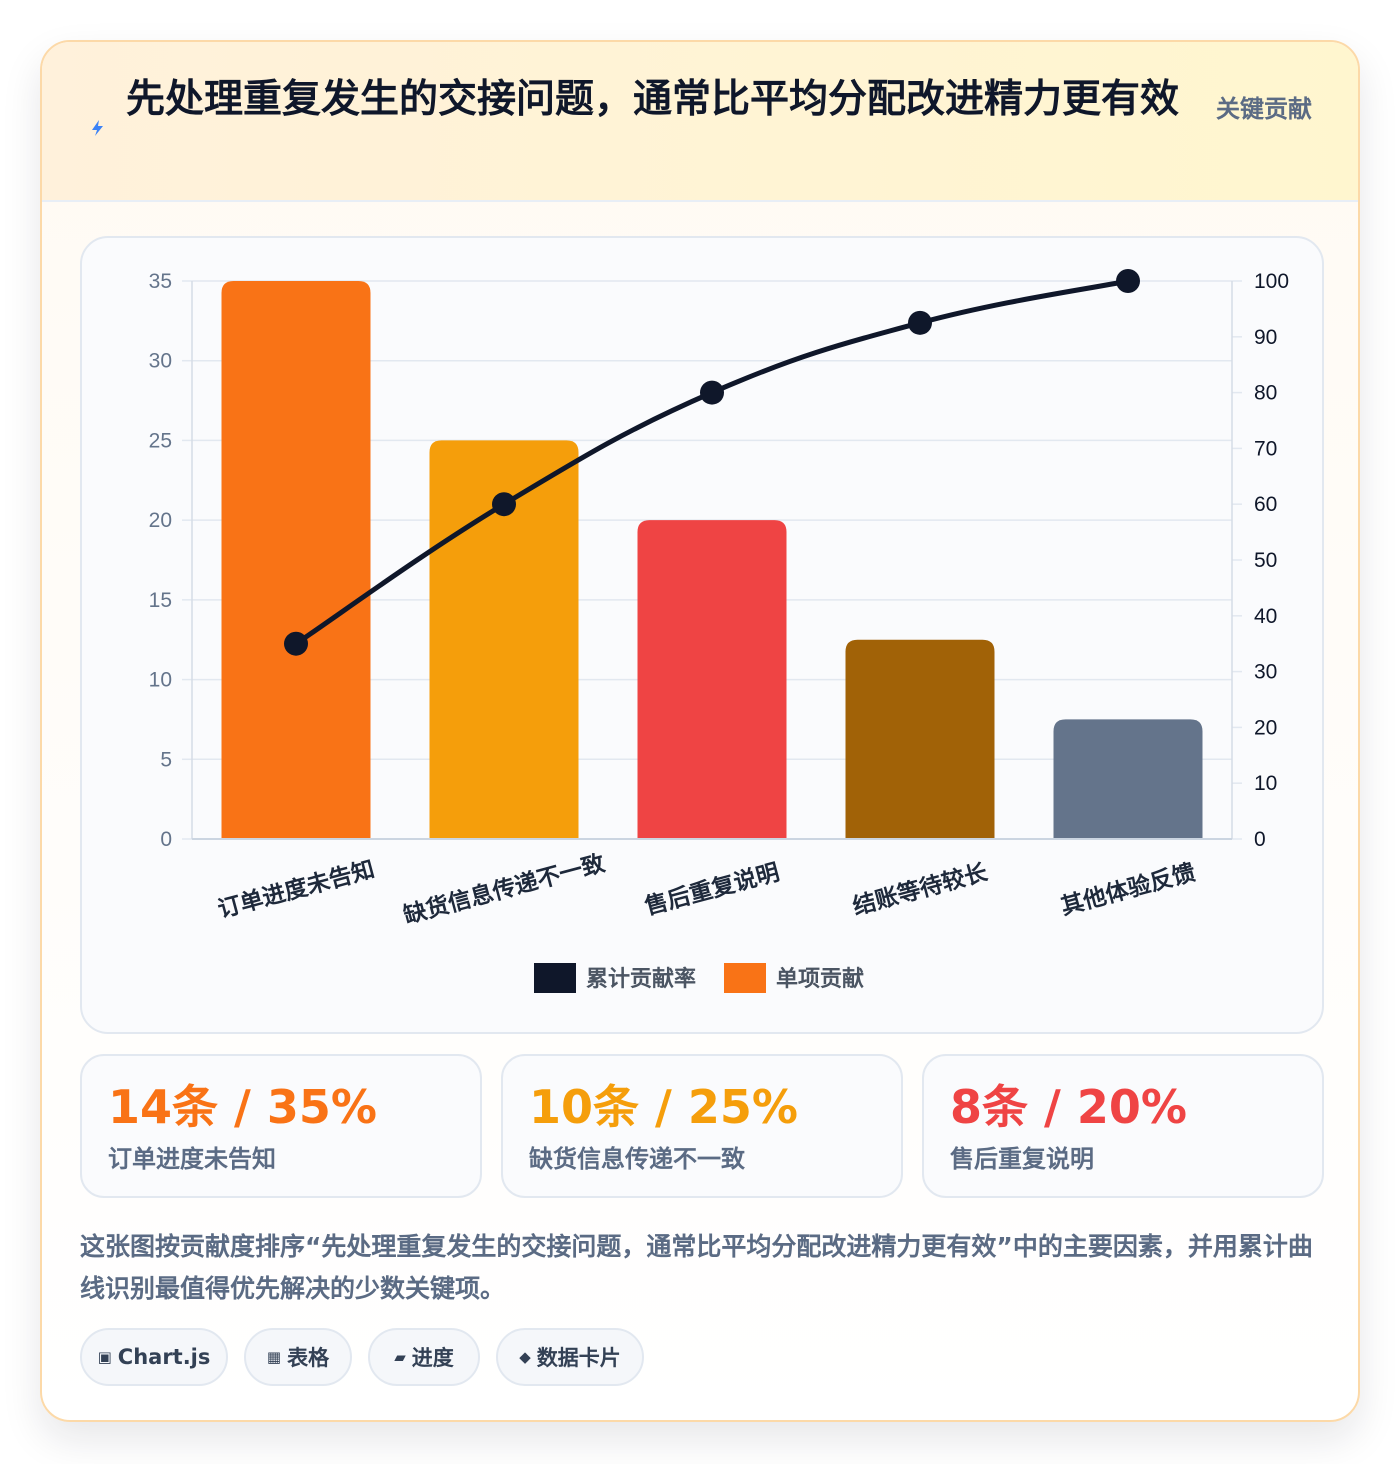 Image resolution: width=1400 pixels, height=1464 pixels. I want to click on stat-label: 缺货信息传递不一致, so click(637, 1159).